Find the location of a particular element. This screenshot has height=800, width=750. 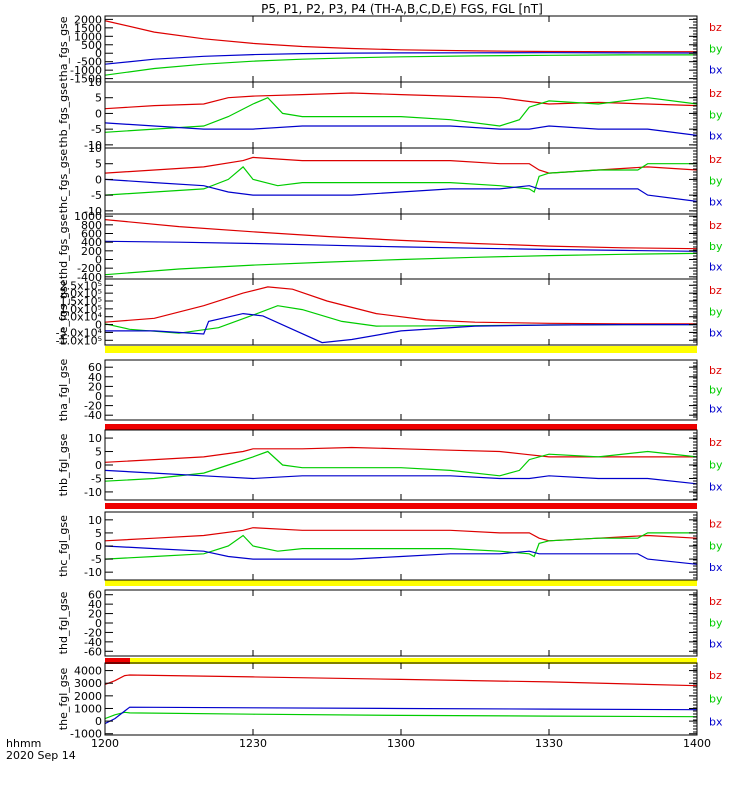

x-tick-label: 1300 is located at coordinates (401, 743).